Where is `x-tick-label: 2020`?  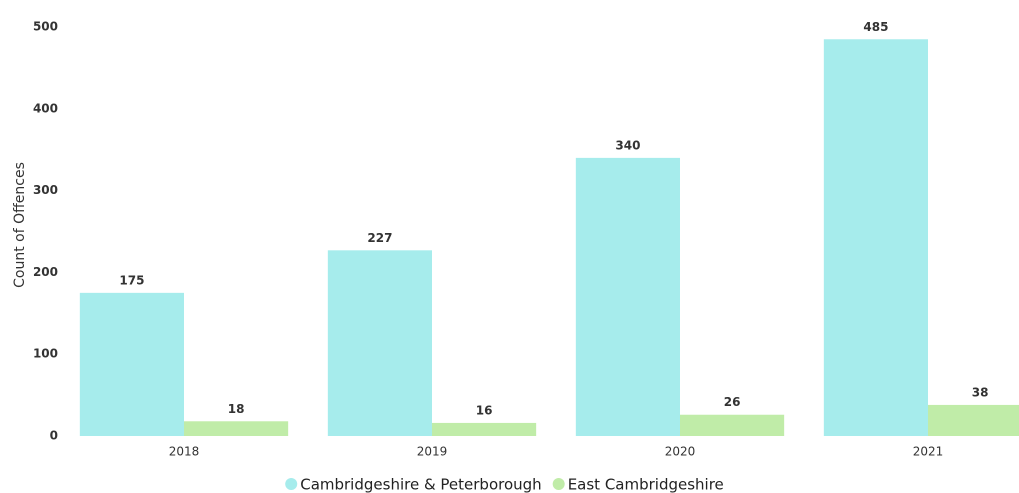 x-tick-label: 2020 is located at coordinates (680, 452).